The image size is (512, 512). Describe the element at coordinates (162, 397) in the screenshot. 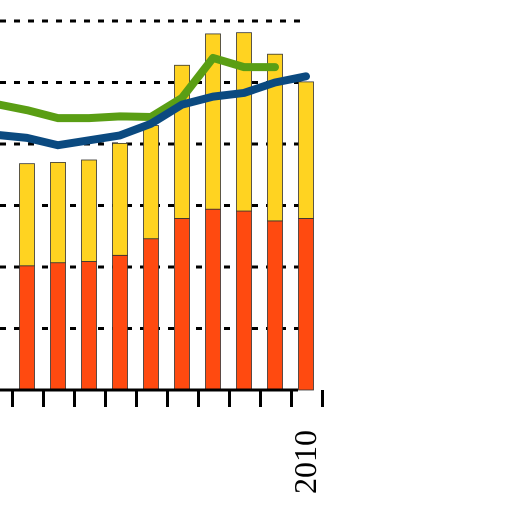

I see `x-axis` at that location.